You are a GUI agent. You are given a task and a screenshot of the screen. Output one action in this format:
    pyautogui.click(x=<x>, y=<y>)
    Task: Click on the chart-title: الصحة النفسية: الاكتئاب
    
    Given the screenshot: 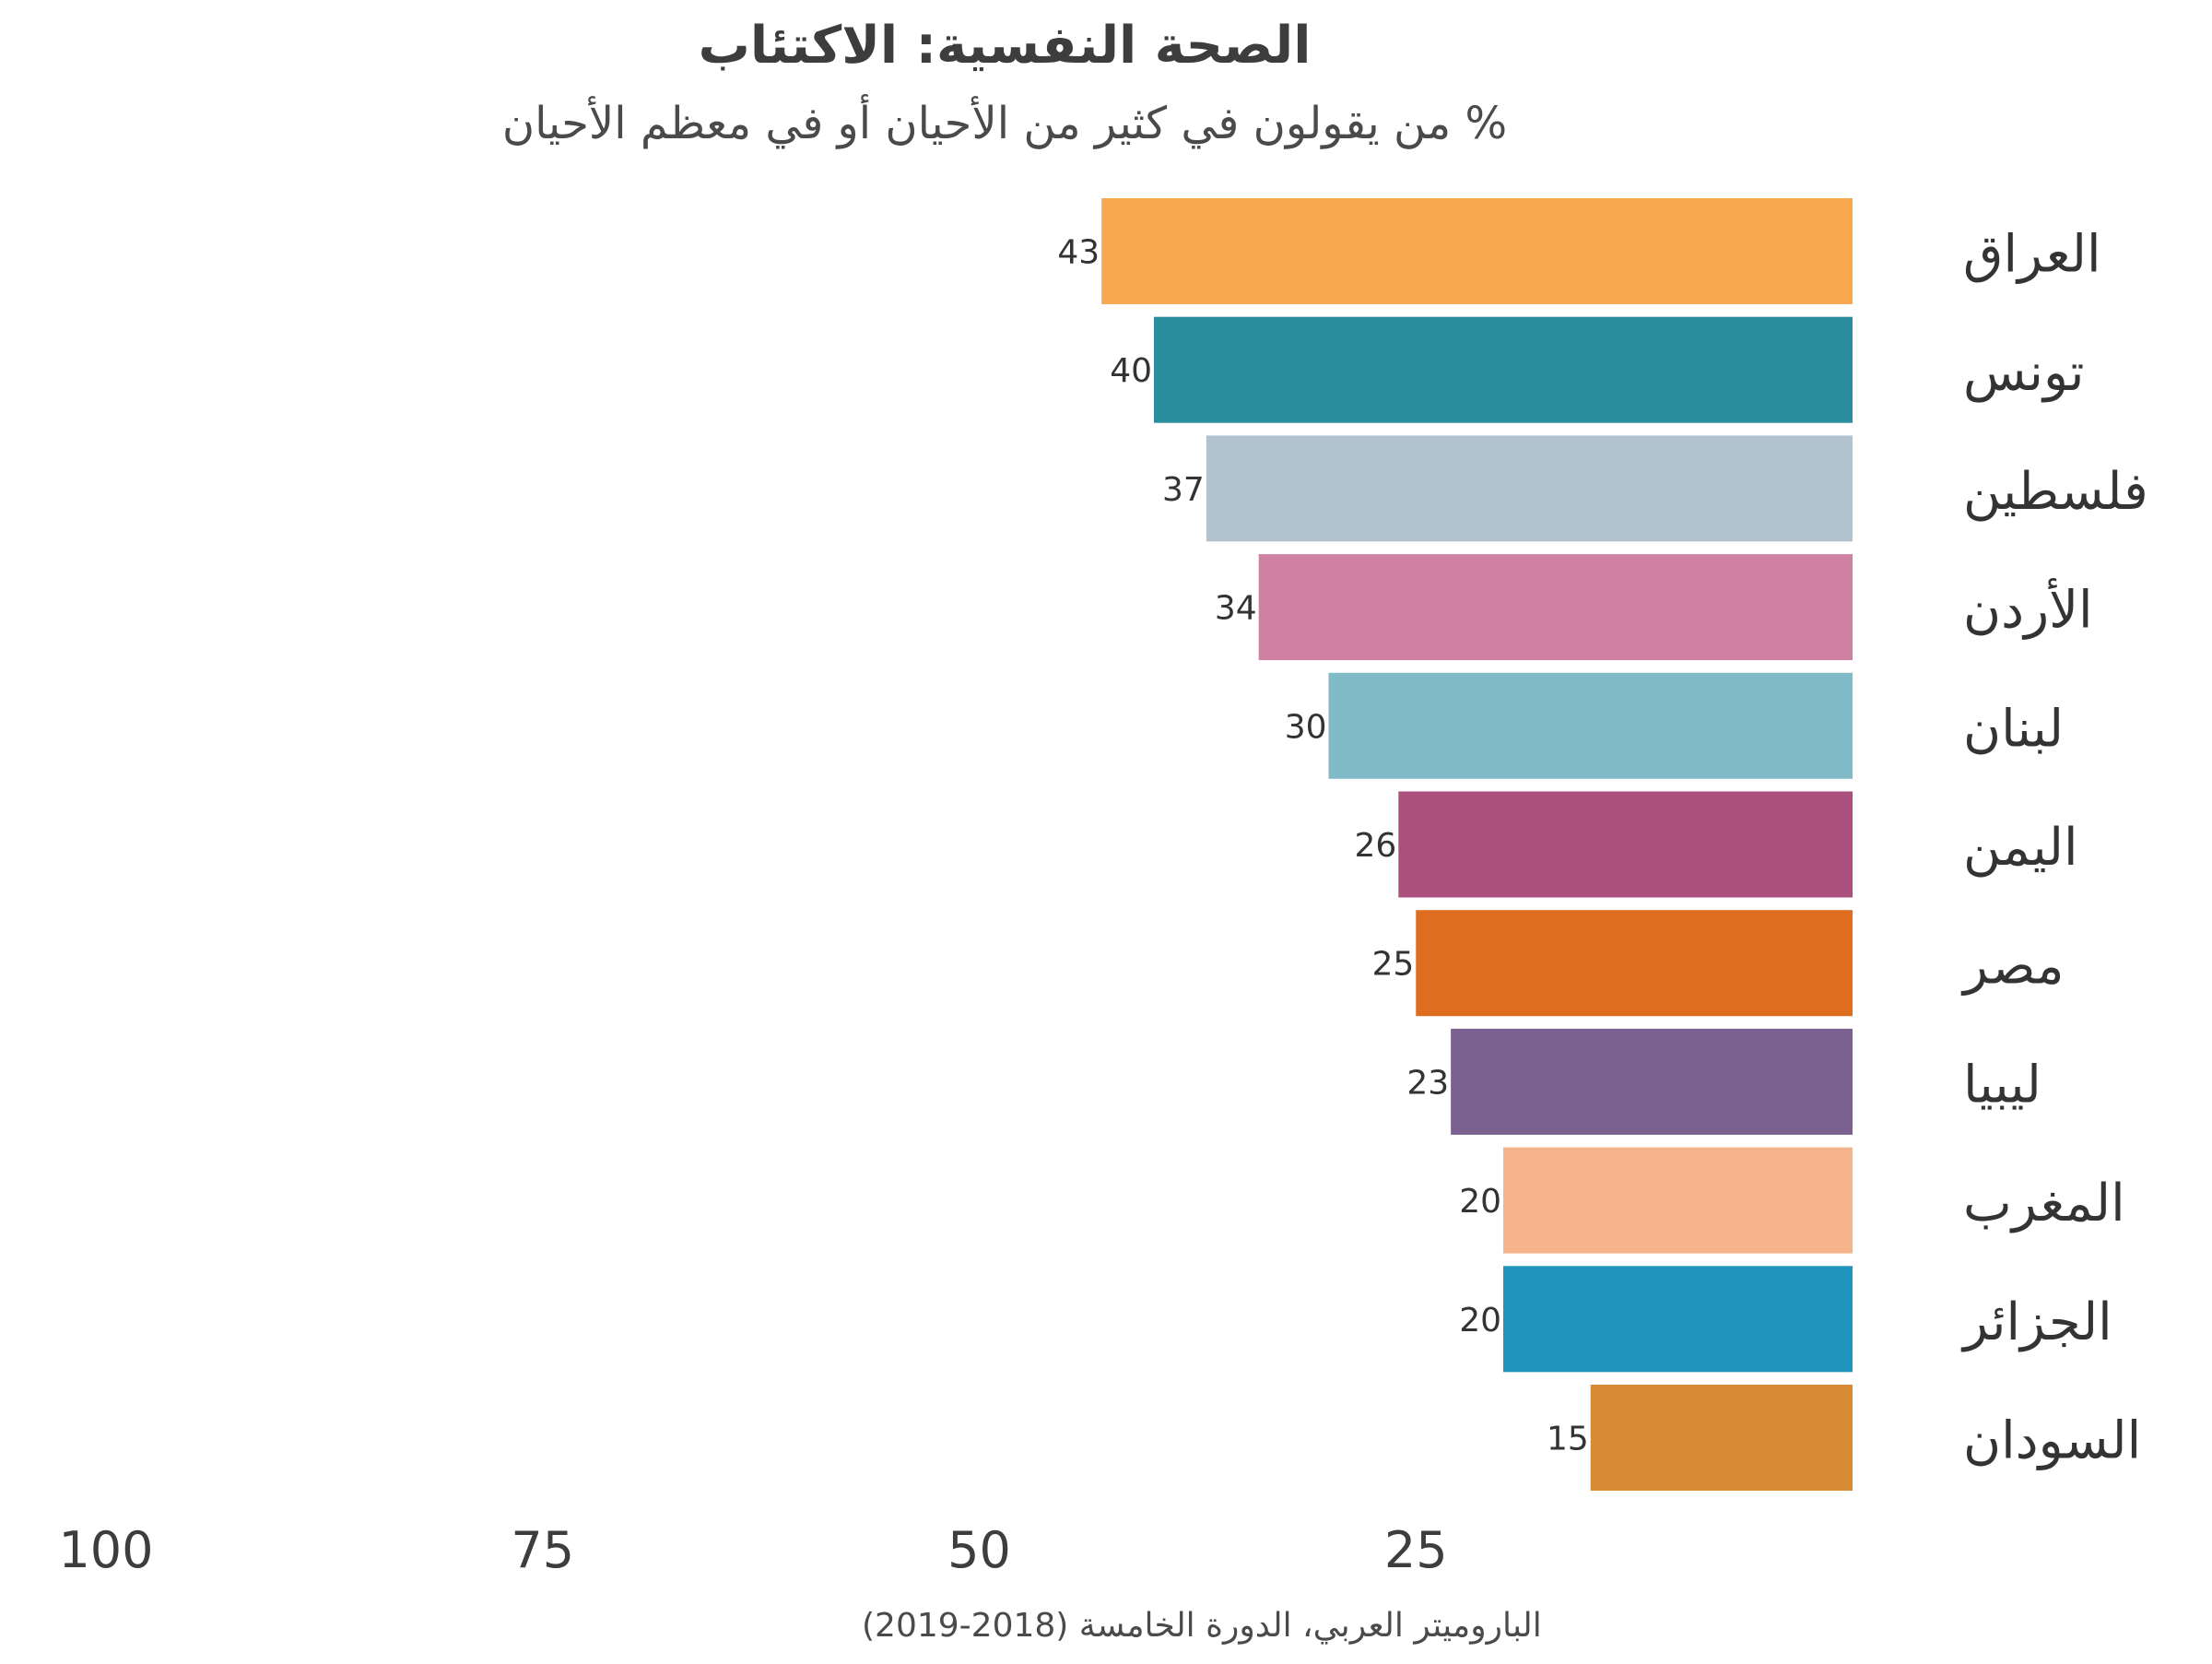 What is the action you would take?
    pyautogui.click(x=1005, y=46)
    